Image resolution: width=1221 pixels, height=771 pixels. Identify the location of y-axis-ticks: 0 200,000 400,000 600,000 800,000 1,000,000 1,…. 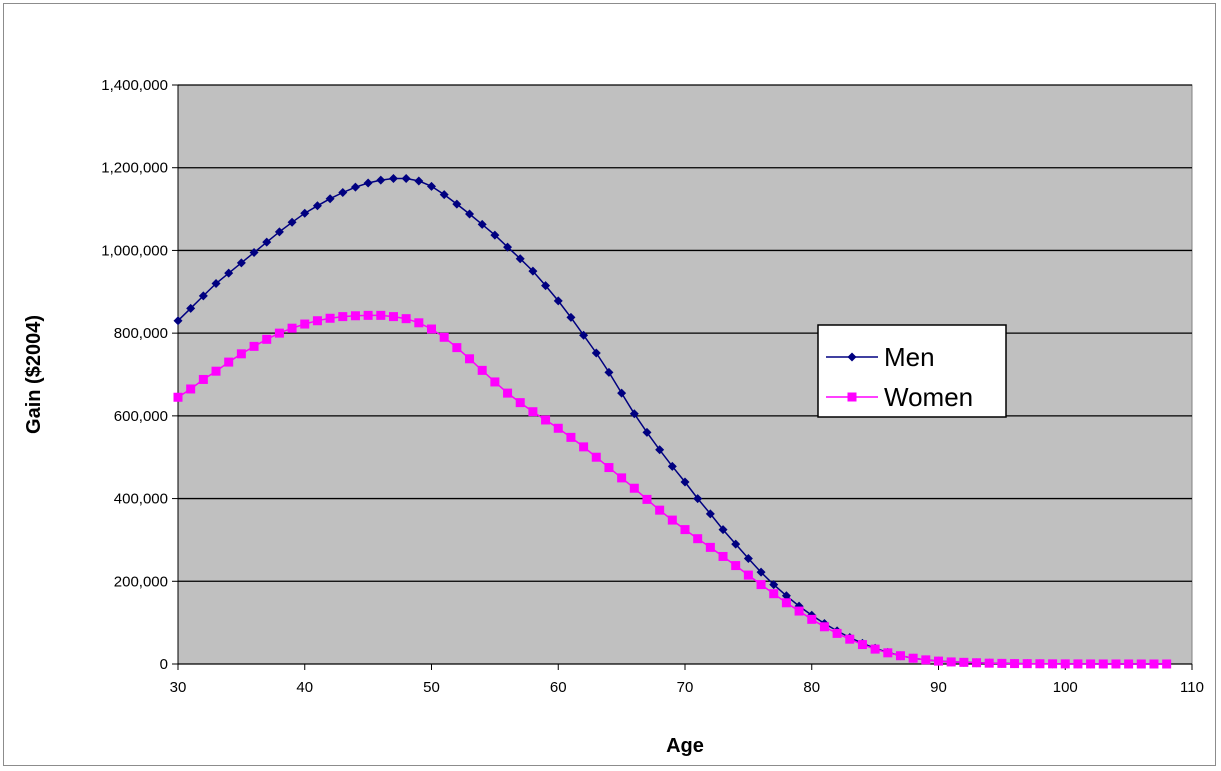
(139, 375).